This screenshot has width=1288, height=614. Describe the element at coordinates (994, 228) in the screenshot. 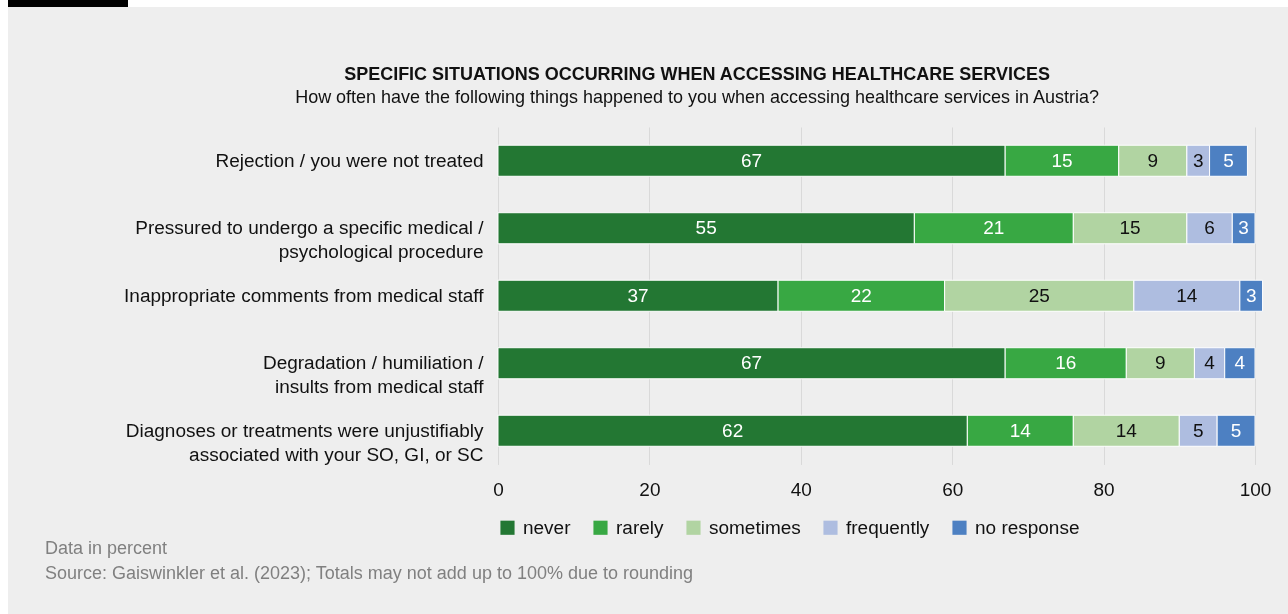

I see `data-label: 21` at that location.